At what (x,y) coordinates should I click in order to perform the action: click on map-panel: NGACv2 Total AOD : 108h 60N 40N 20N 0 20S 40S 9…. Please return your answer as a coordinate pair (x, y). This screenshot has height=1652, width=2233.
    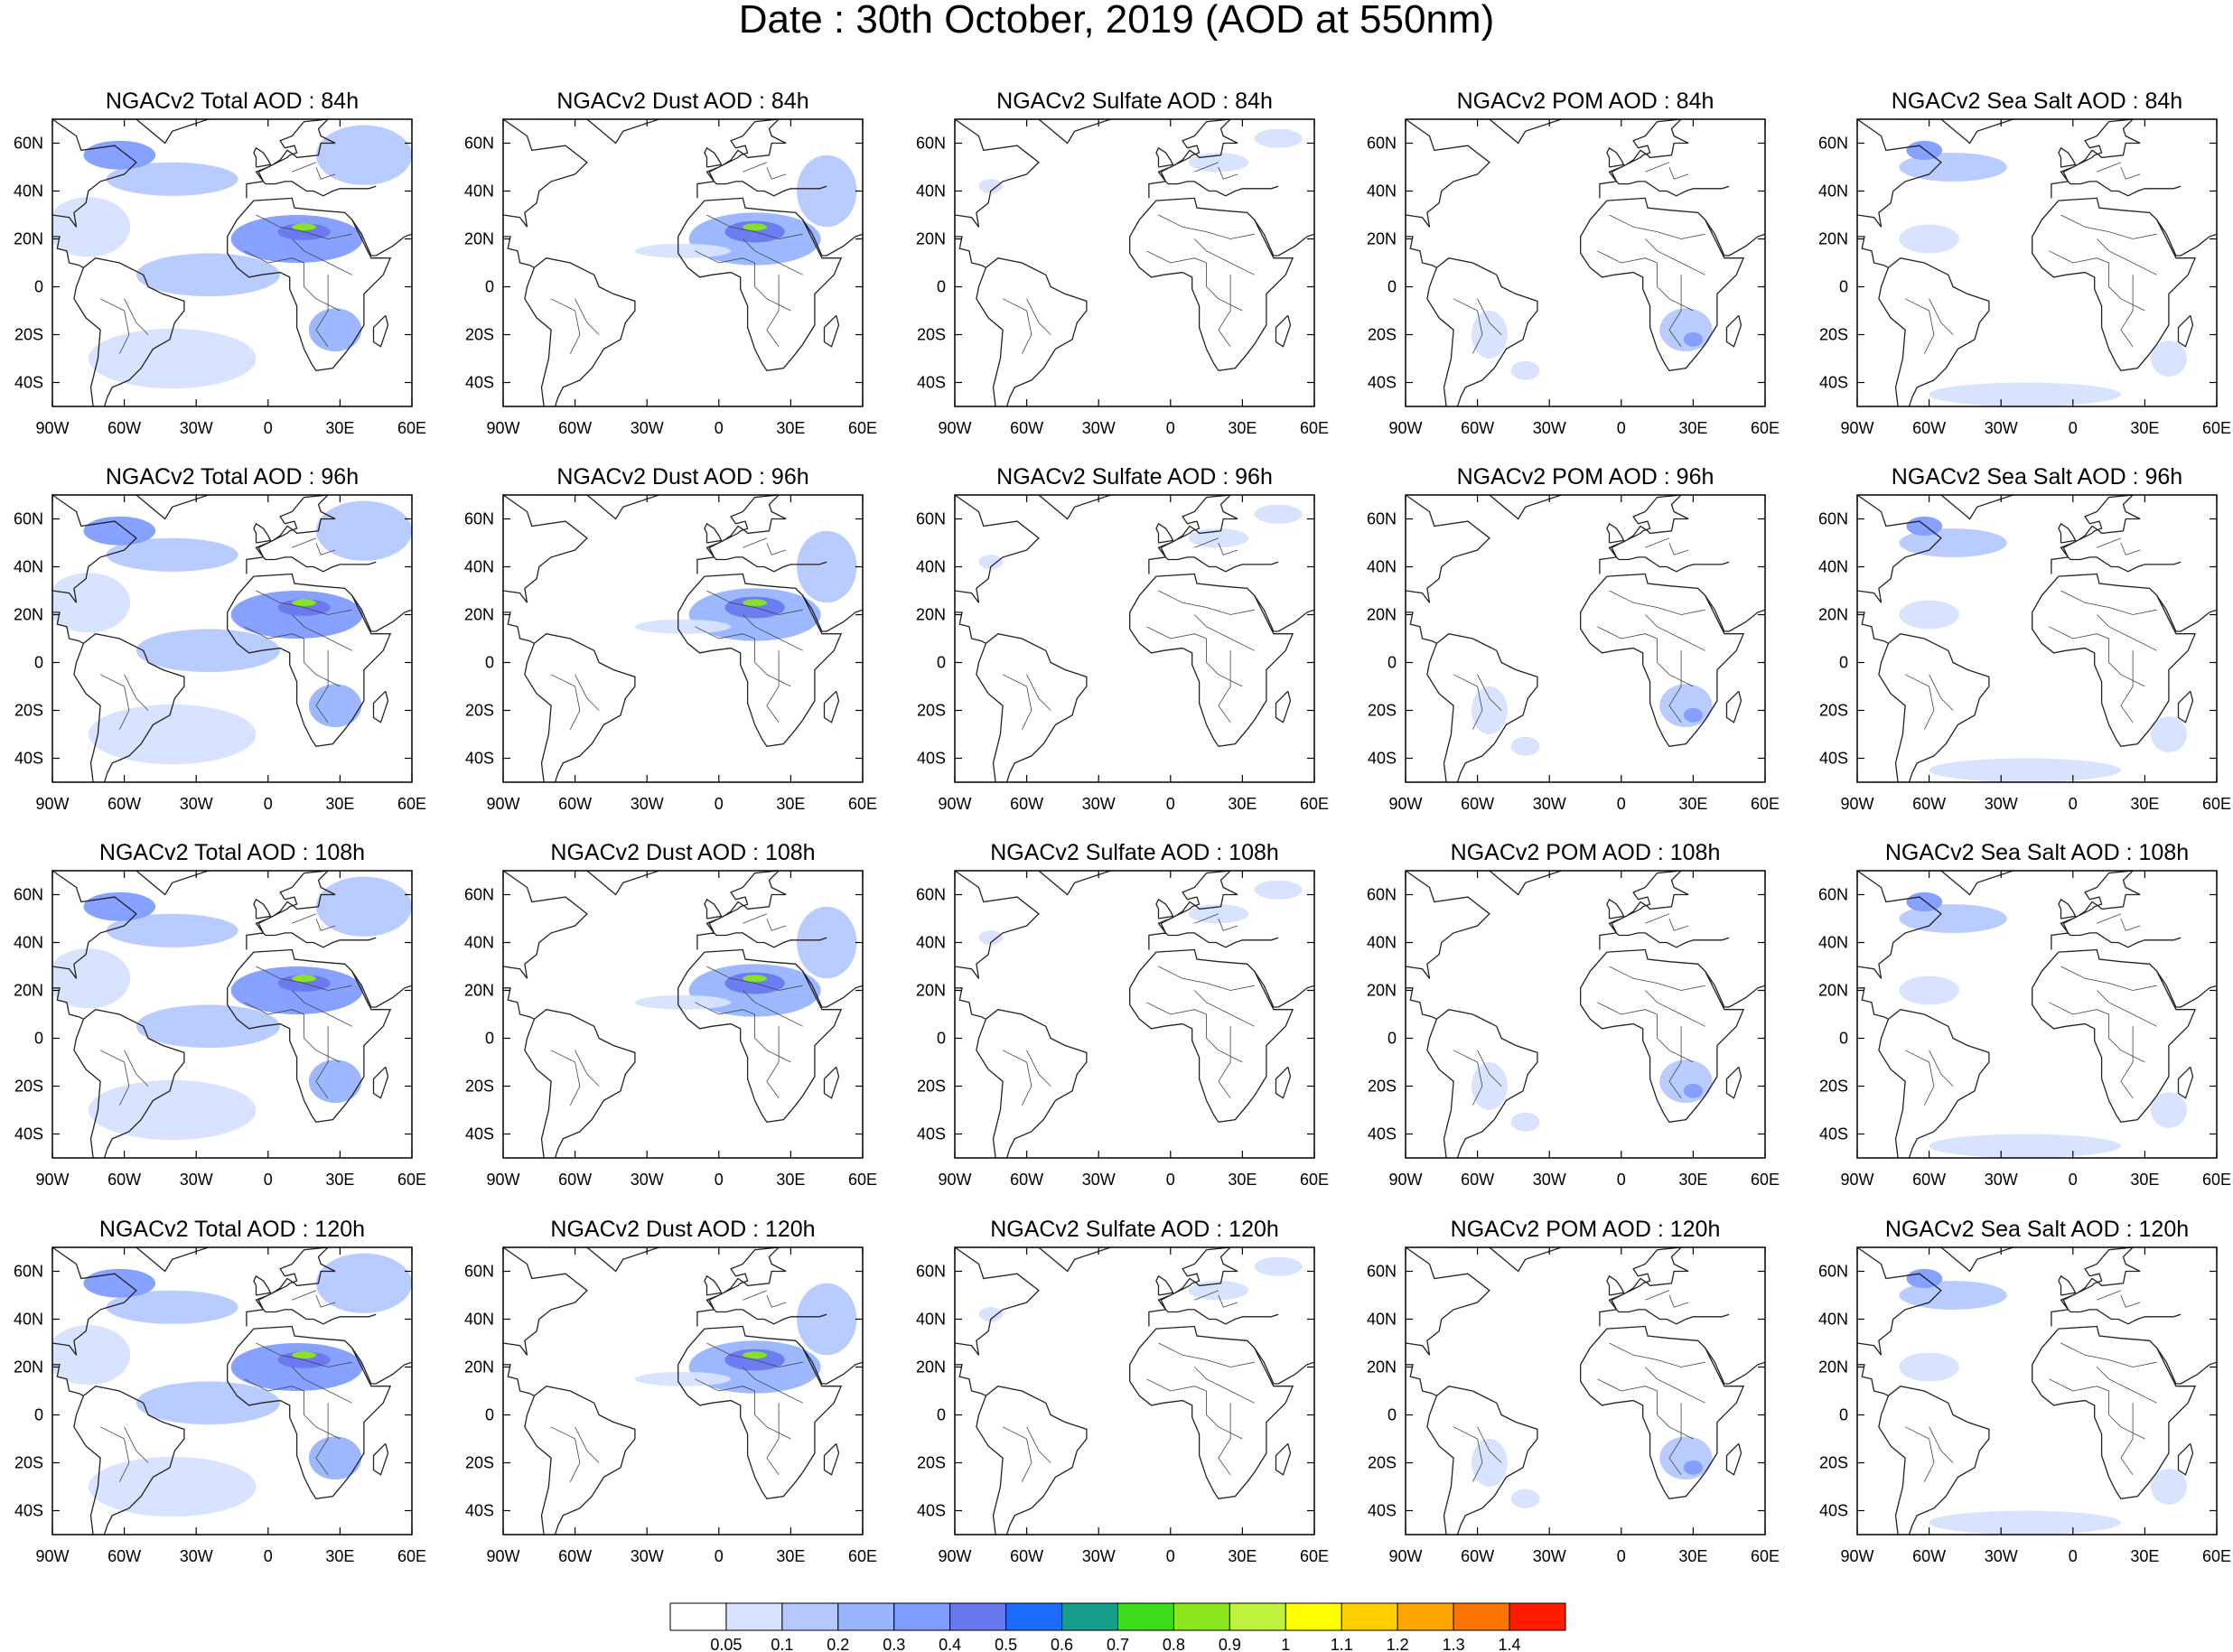
    Looking at the image, I should click on (220, 1015).